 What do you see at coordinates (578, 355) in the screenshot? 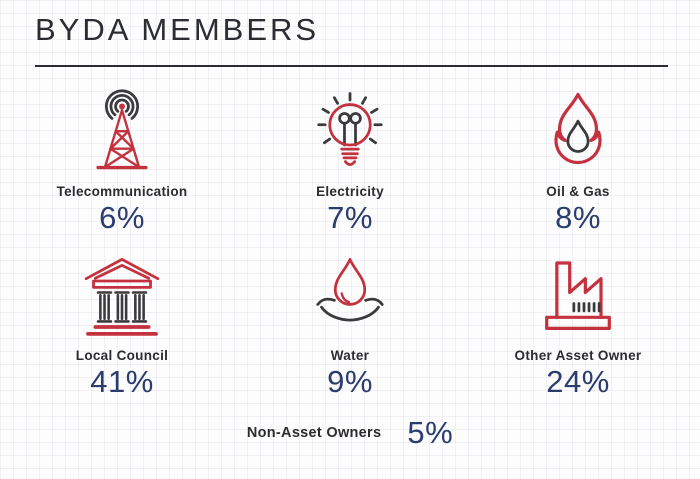
I see `category-label: Other Asset Owner` at bounding box center [578, 355].